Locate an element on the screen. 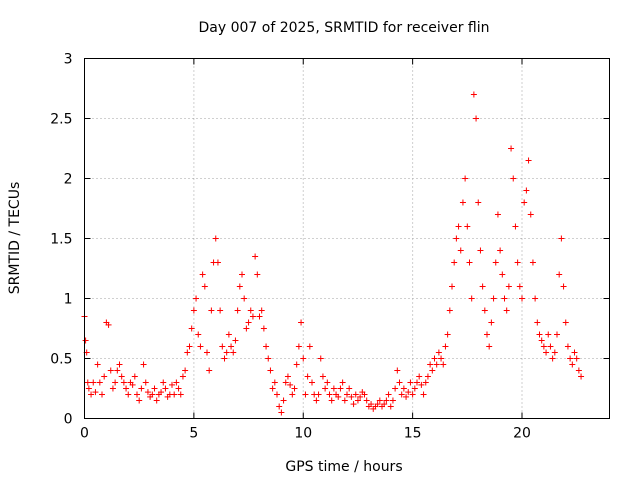 The width and height of the screenshot is (640, 480). y-tick-label: 1 is located at coordinates (68, 300).